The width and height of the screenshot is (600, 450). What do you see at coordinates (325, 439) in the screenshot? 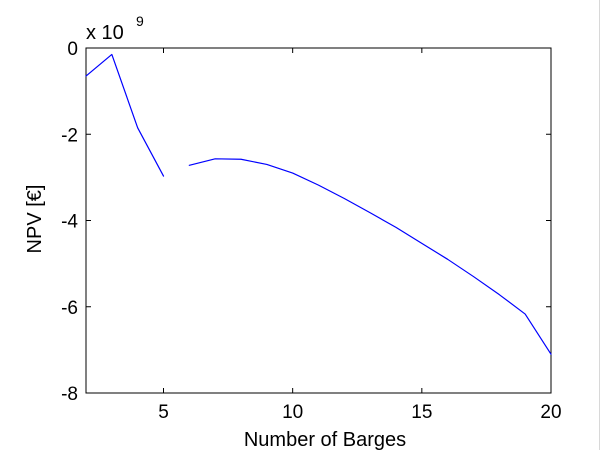
I see `x-axis-label: Number of Barges` at bounding box center [325, 439].